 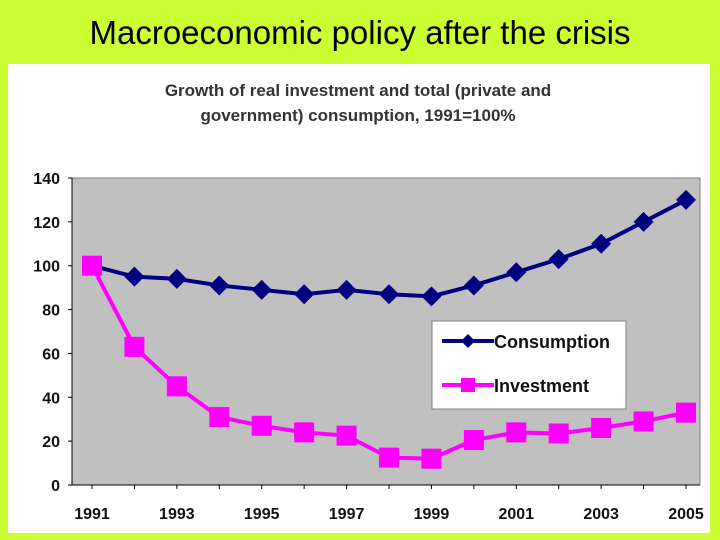 I want to click on y-tick-label: 100, so click(x=46, y=267).